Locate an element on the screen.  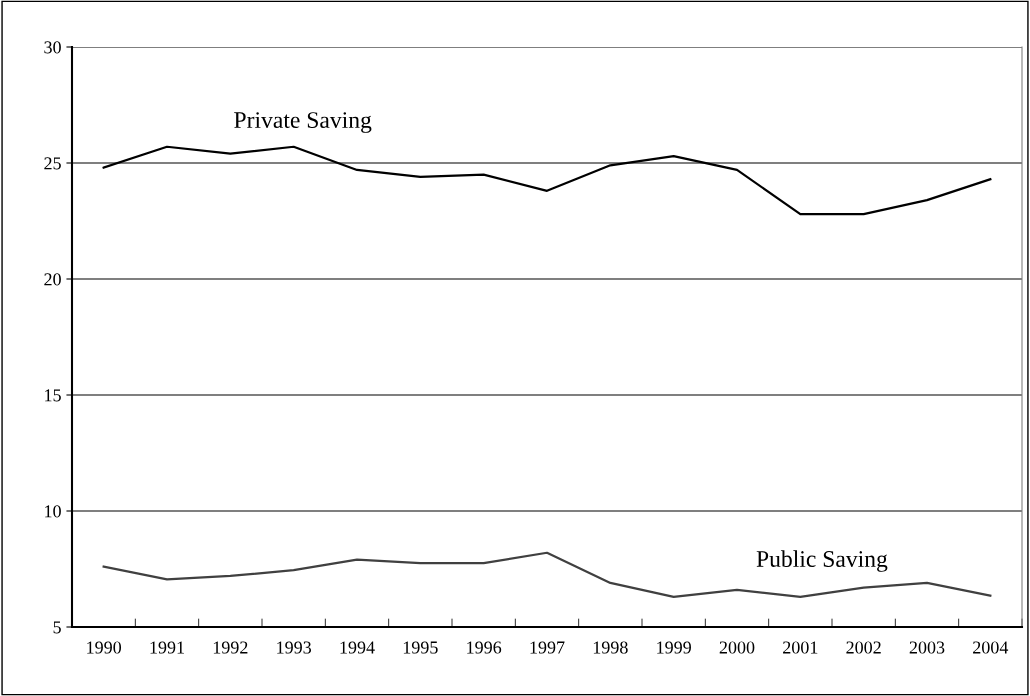
series-label: Private Saving is located at coordinates (303, 122).